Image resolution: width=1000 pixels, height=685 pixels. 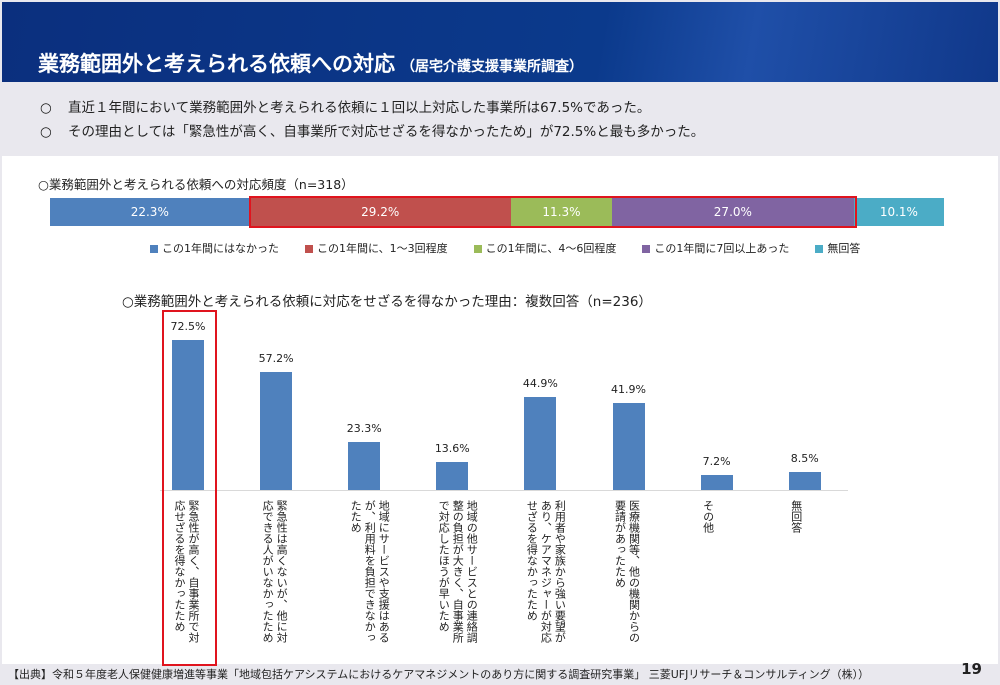 What do you see at coordinates (804, 459) in the screenshot?
I see `data-label: 8.5%` at bounding box center [804, 459].